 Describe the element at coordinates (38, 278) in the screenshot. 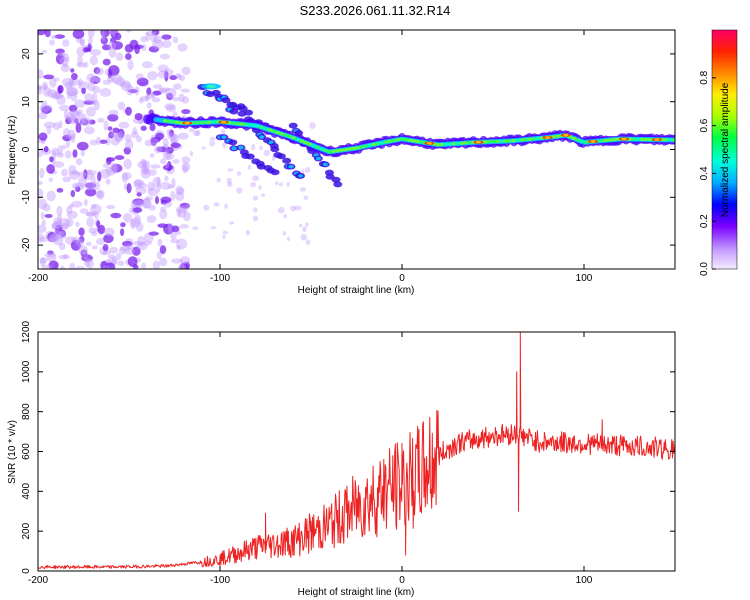

I see `x-tick-label: -200` at that location.